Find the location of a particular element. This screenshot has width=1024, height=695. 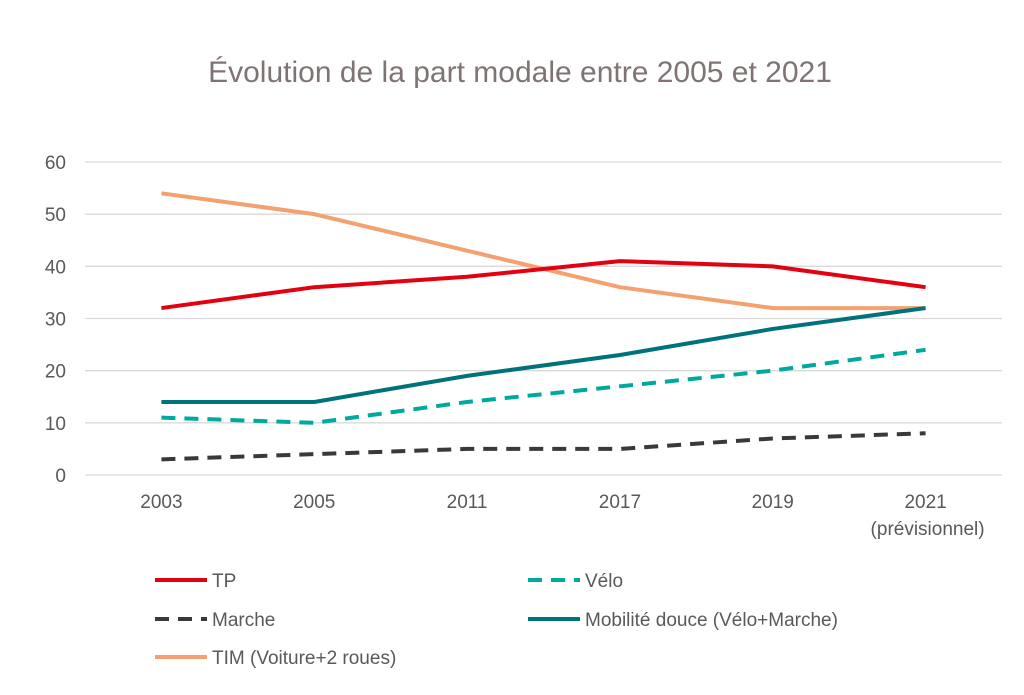

series-line-v-lo is located at coordinates (543, 386).